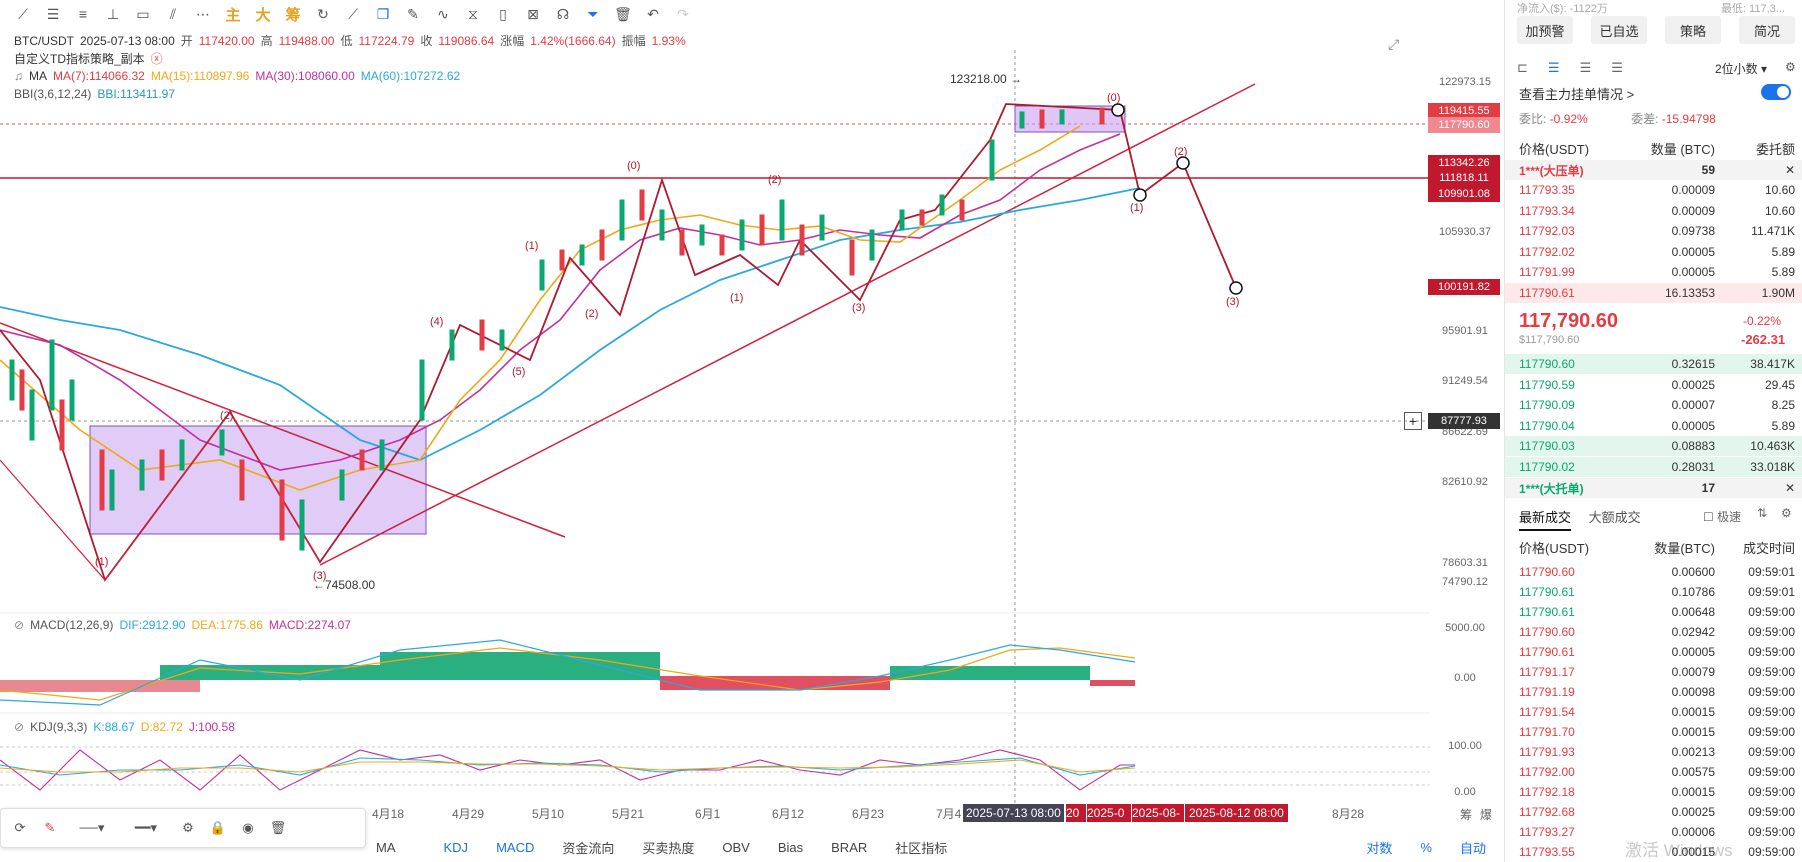 Image resolution: width=1802 pixels, height=862 pixels. What do you see at coordinates (1657, 425) in the screenshot?
I see `book-row: 117790.04 0.00005 5.89` at bounding box center [1657, 425].